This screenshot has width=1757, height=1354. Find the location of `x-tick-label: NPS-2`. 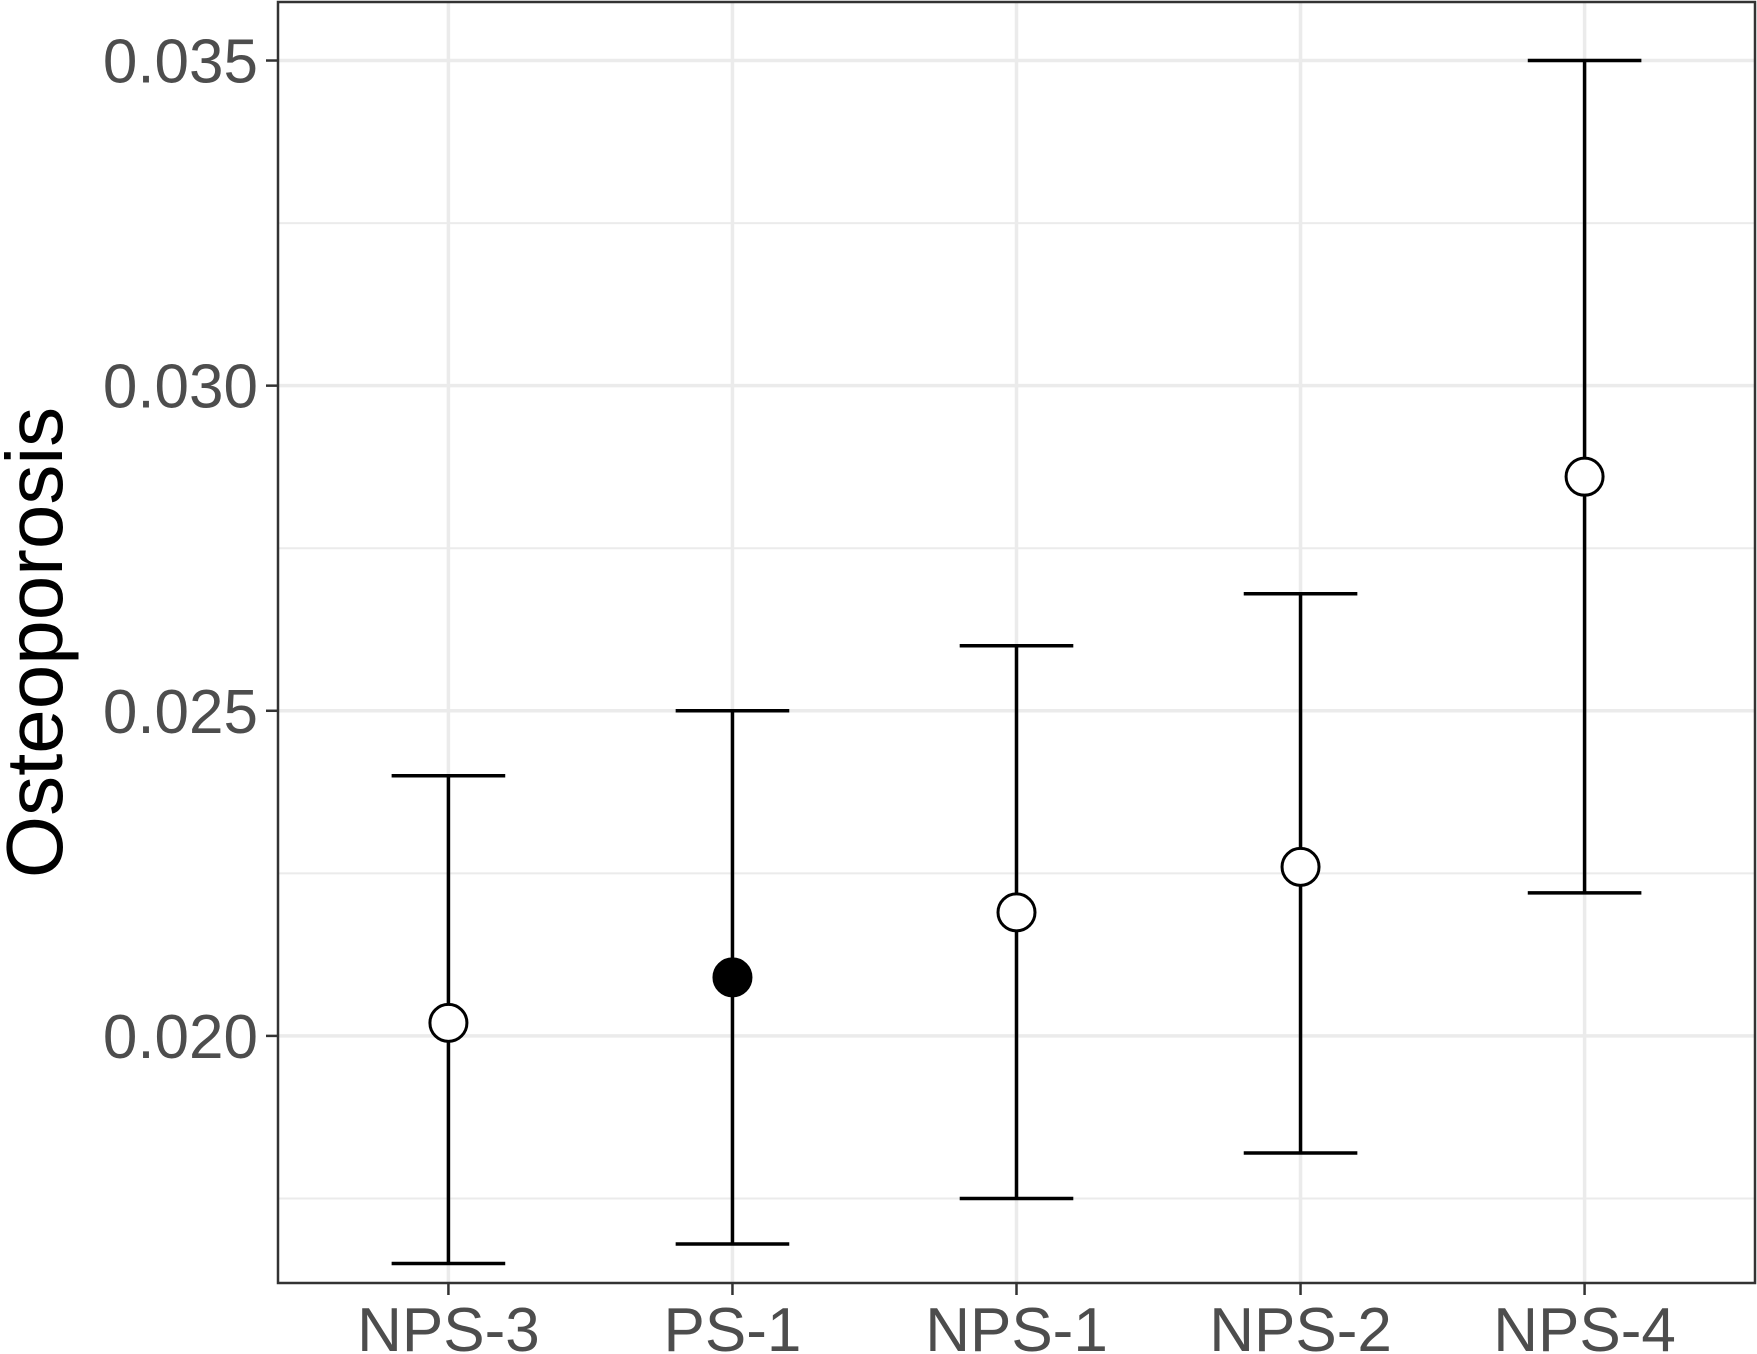

x-tick-label: NPS-2 is located at coordinates (1300, 1325).